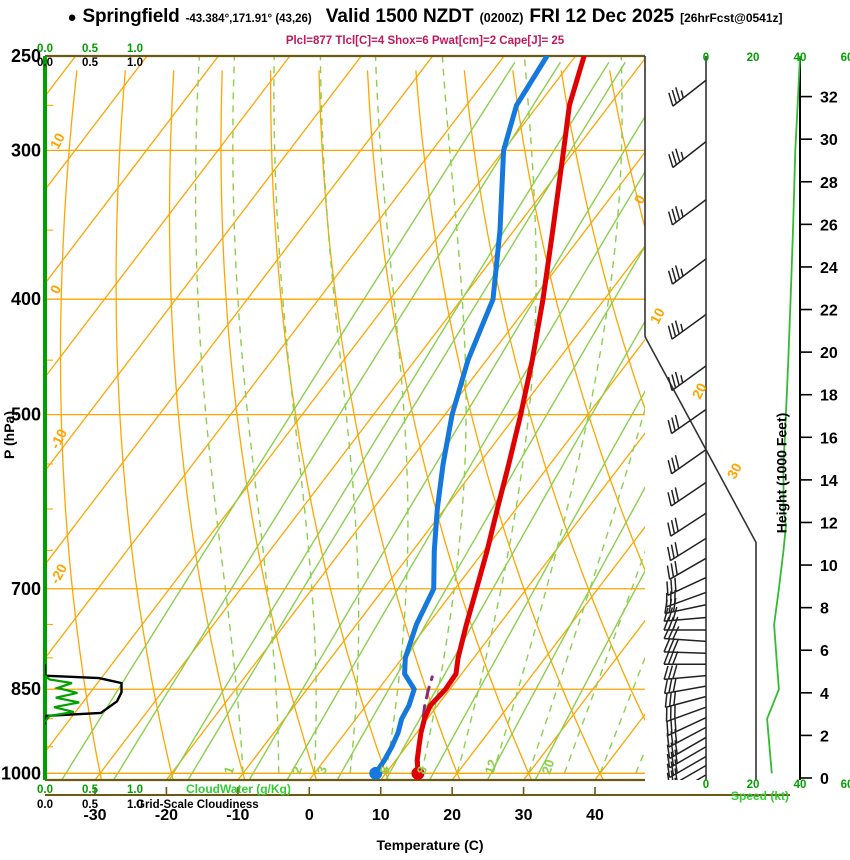  Describe the element at coordinates (491, 767) in the screenshot. I see `mixing-ratio-label: 12` at that location.